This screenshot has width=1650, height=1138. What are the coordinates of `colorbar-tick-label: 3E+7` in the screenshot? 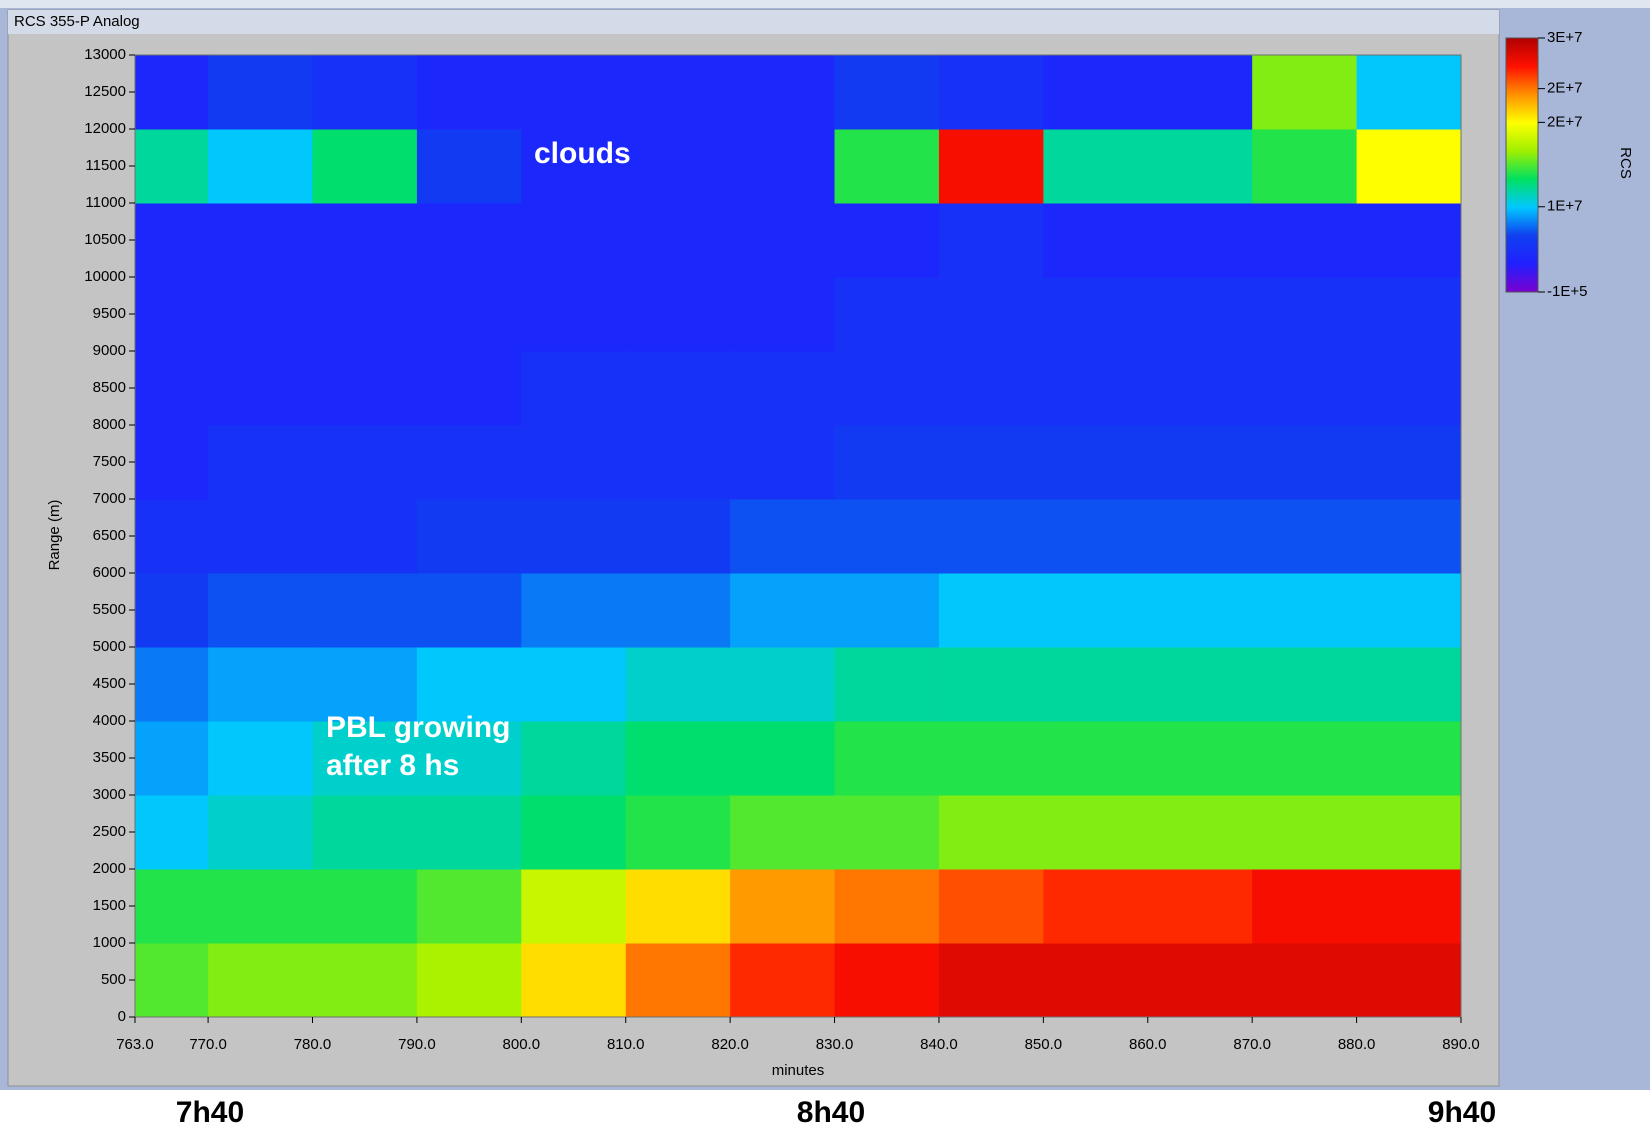 It's located at (1564, 37).